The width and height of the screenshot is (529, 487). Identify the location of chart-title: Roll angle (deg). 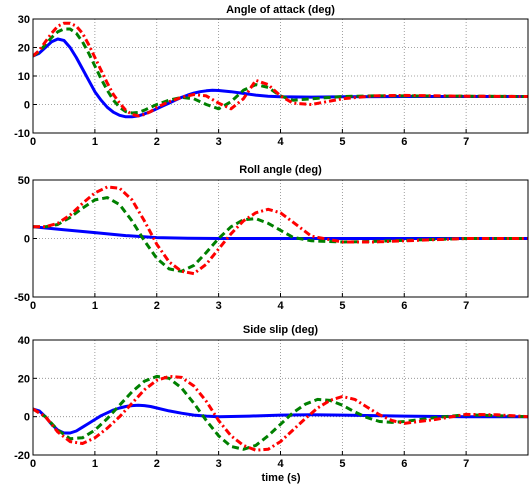
(280, 170).